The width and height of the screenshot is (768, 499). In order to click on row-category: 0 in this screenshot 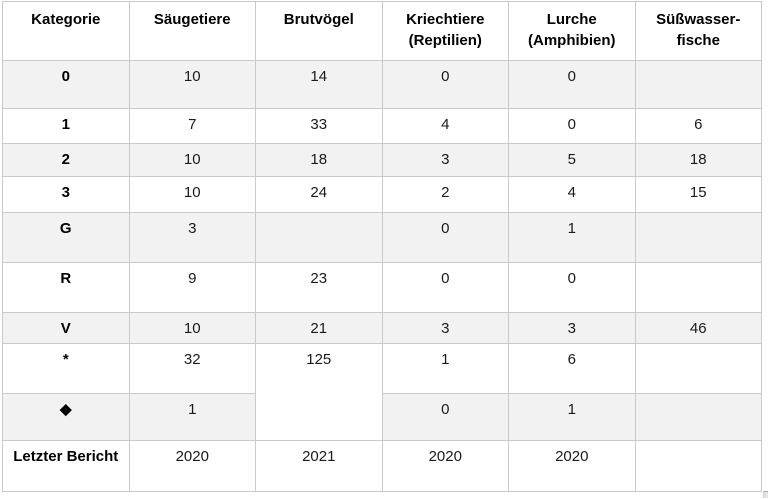, I will do `click(66, 84)`.